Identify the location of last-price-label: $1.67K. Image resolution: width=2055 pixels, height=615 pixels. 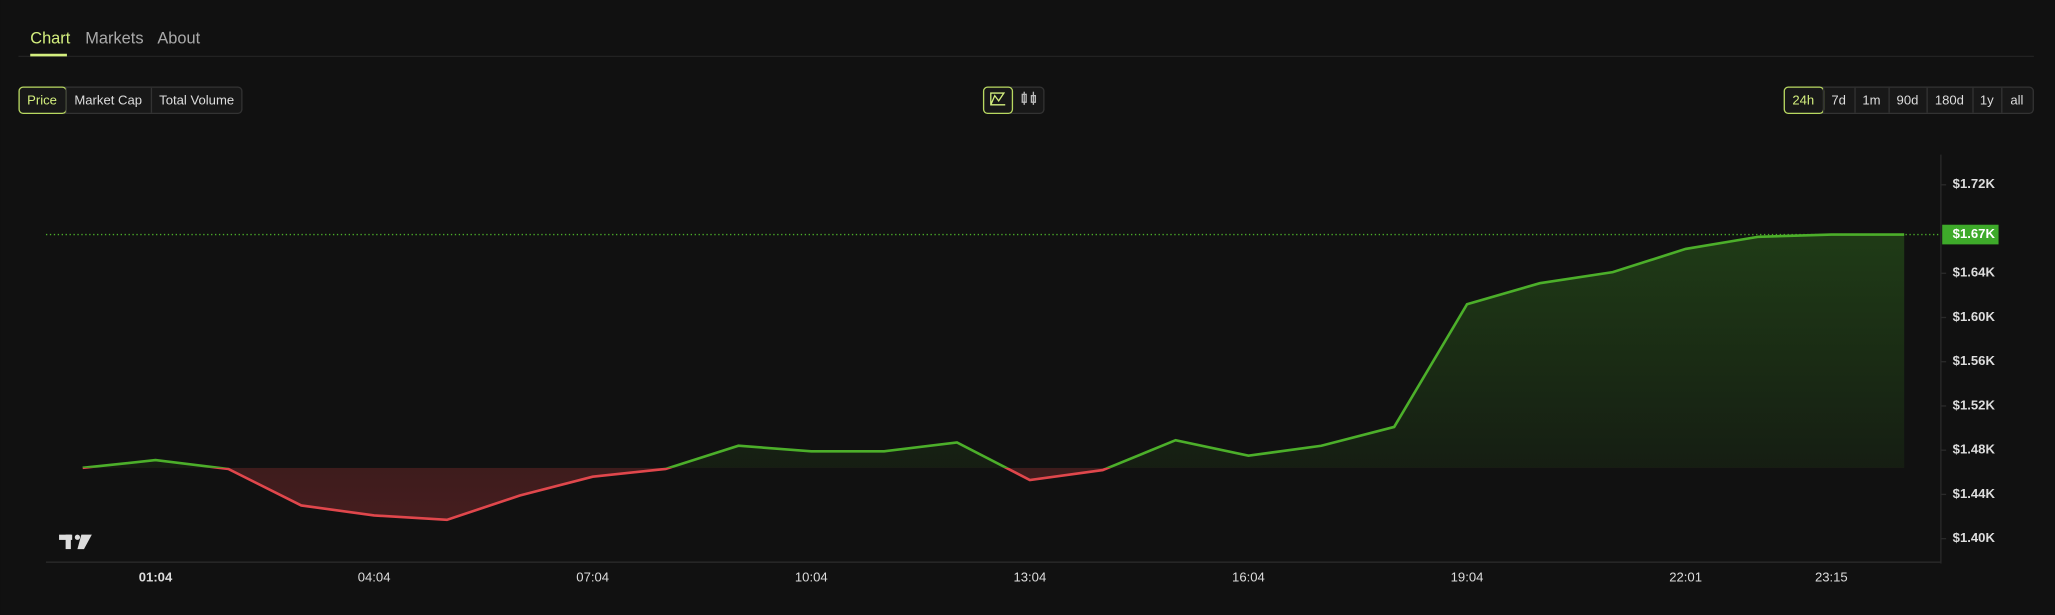
(1974, 233).